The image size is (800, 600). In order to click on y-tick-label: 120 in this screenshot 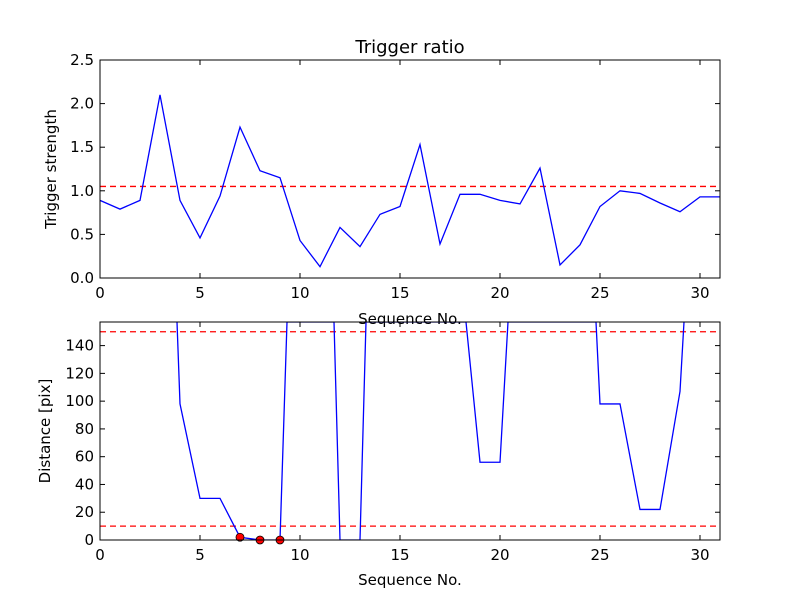, I will do `click(79, 373)`.